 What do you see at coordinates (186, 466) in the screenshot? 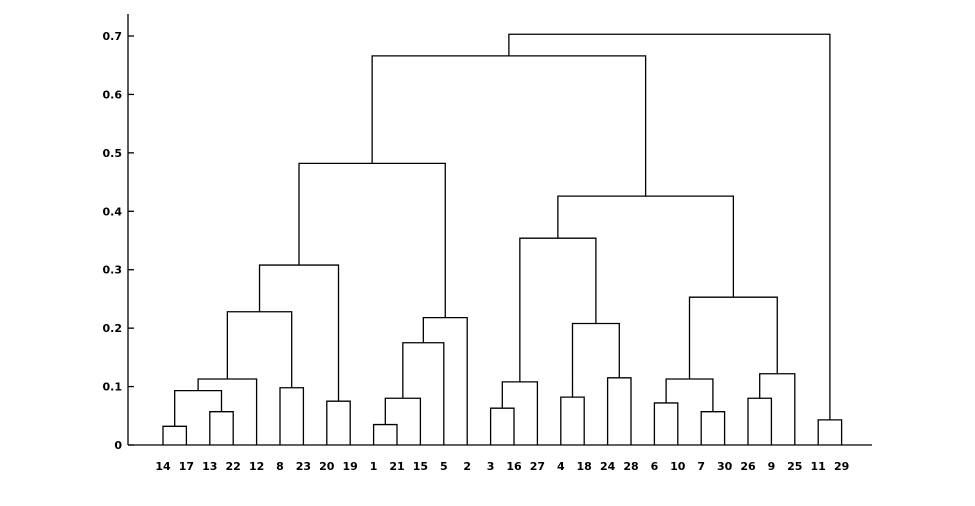
I see `leaf-label: 17` at bounding box center [186, 466].